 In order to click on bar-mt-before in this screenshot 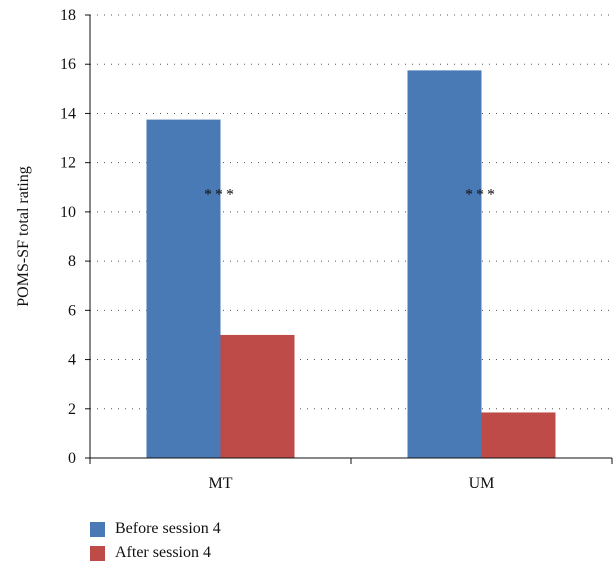, I will do `click(183, 288)`.